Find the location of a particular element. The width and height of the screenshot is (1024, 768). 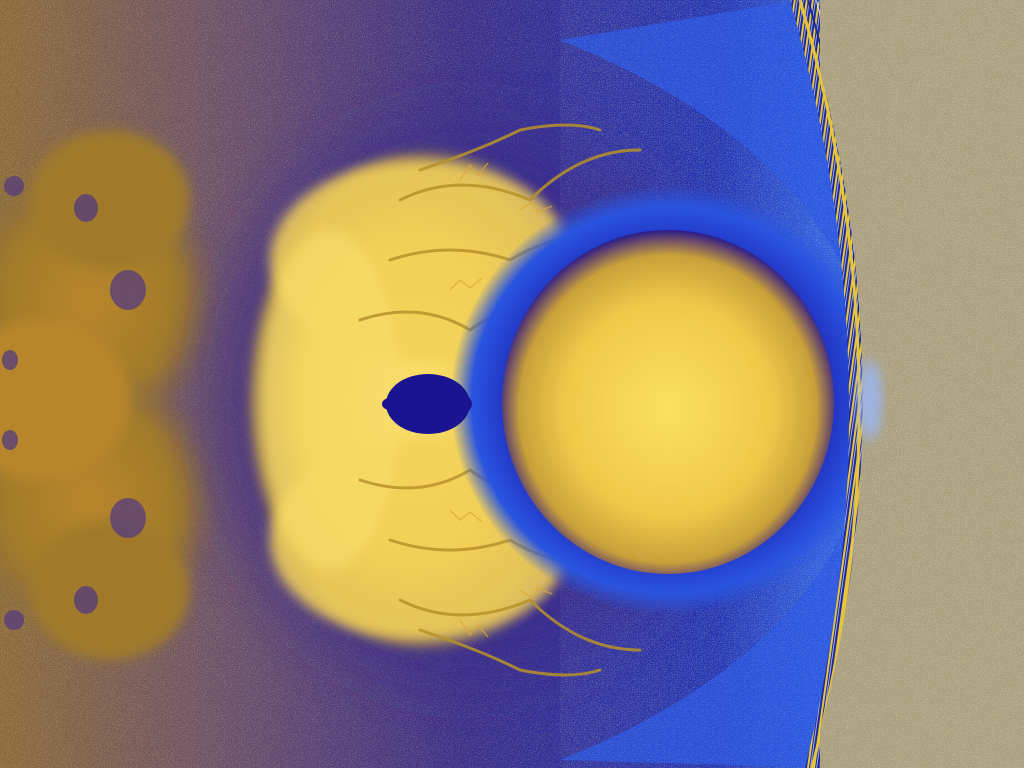

dark-mini-bulb is located at coordinates (427, 404).